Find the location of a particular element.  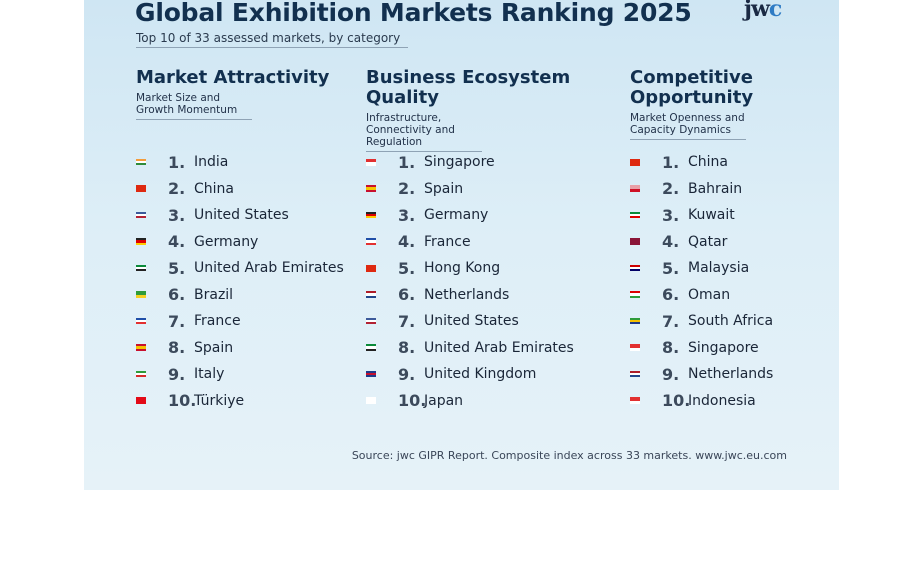

country-name: Germany is located at coordinates (456, 215).